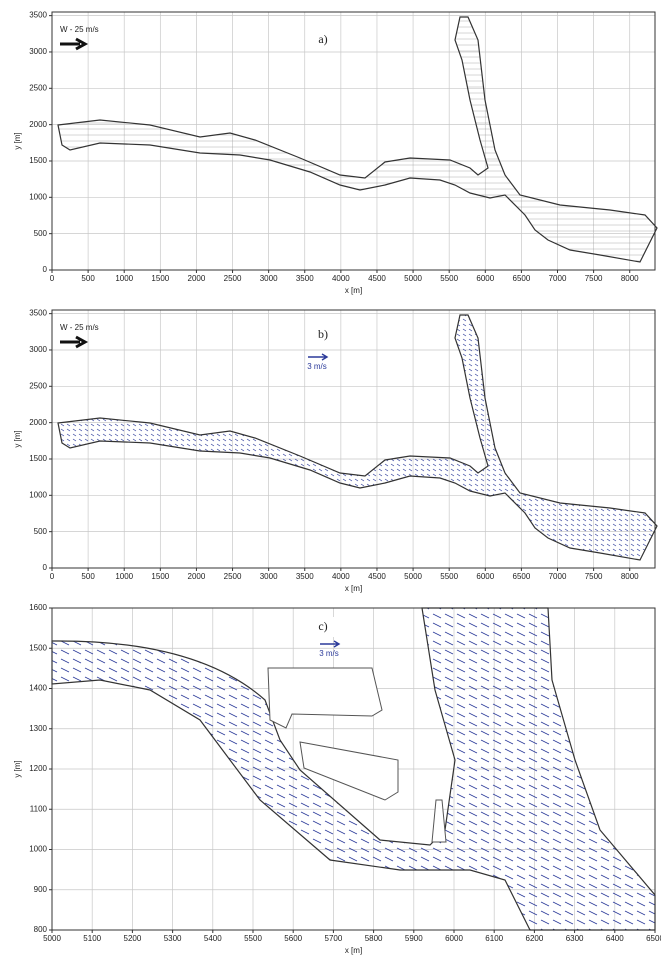  I want to click on x-tick-label: 5900, so click(414, 938).